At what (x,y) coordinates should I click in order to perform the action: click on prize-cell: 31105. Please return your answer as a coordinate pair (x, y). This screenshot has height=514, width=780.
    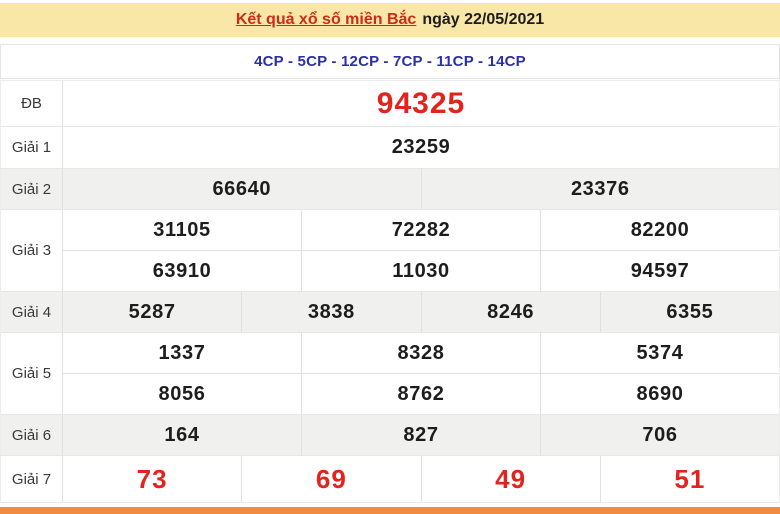
    Looking at the image, I should click on (182, 230).